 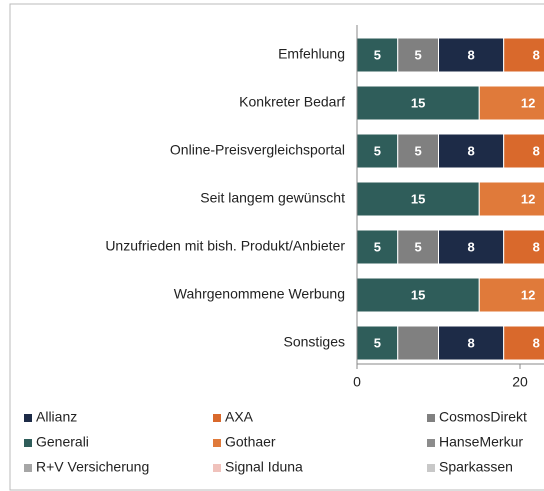 What do you see at coordinates (311, 54) in the screenshot?
I see `category-label: Emfehlung` at bounding box center [311, 54].